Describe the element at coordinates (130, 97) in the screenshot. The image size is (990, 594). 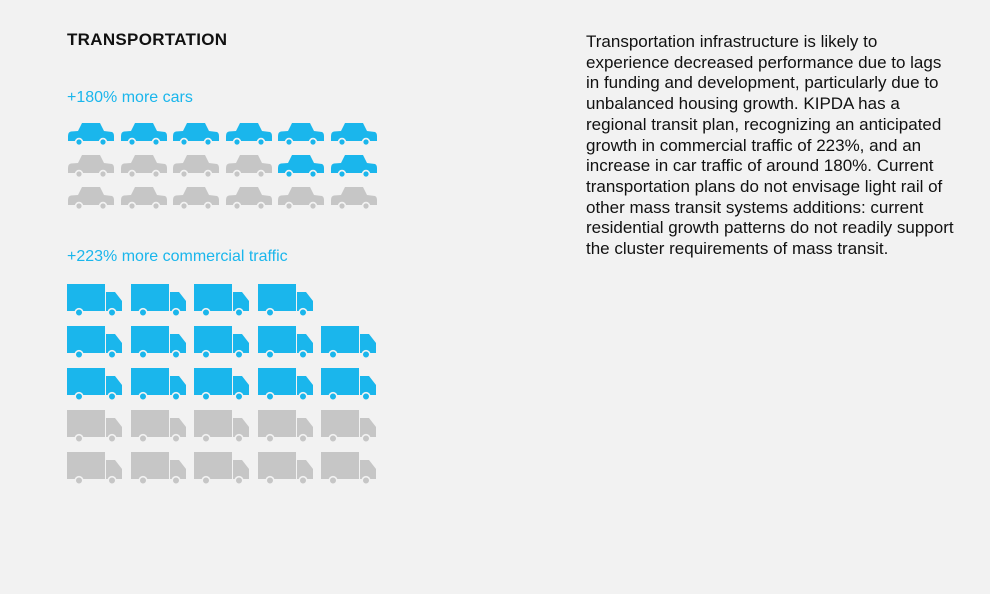
I see `cars-growth-label: +180% more cars` at that location.